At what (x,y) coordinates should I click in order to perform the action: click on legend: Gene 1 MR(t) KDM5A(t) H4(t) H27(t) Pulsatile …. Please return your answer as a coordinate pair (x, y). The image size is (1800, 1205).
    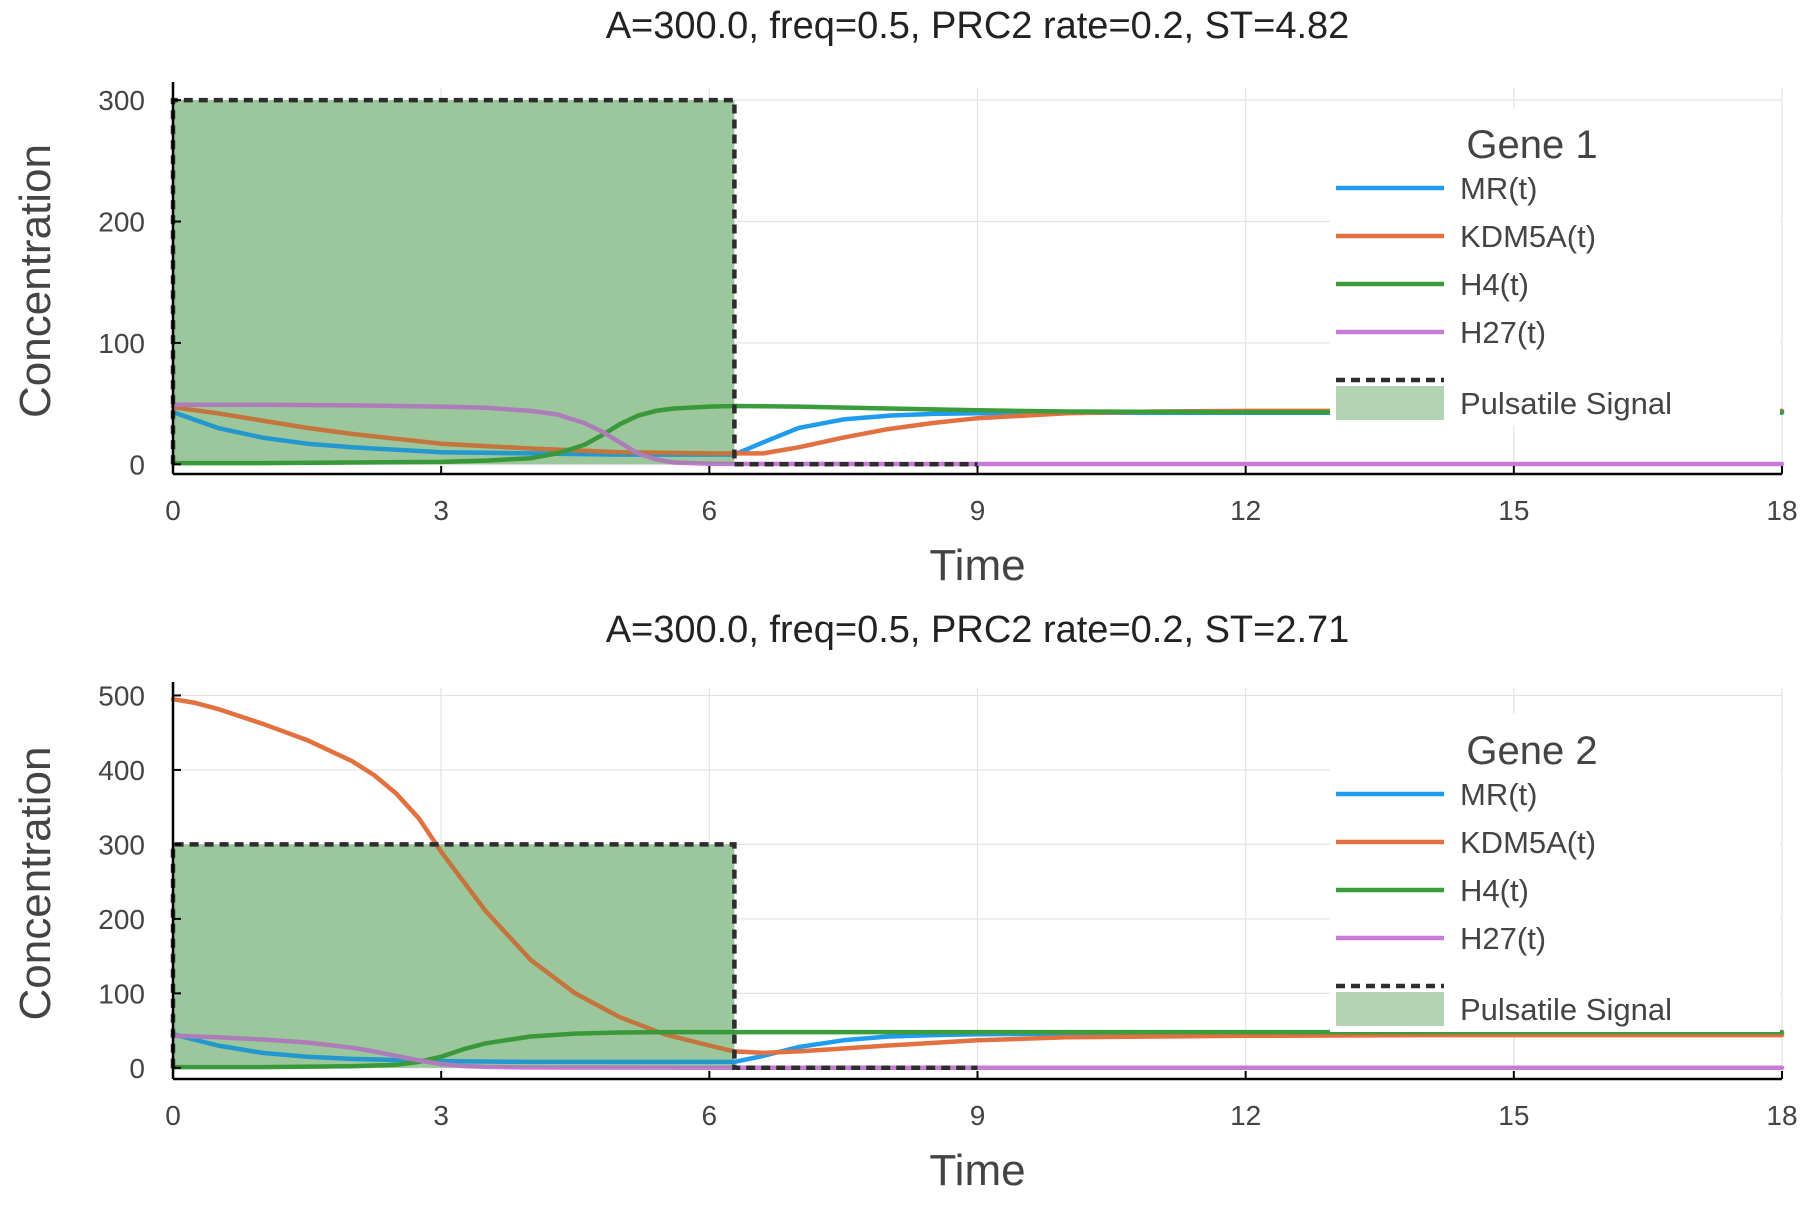
    Looking at the image, I should click on (1555, 267).